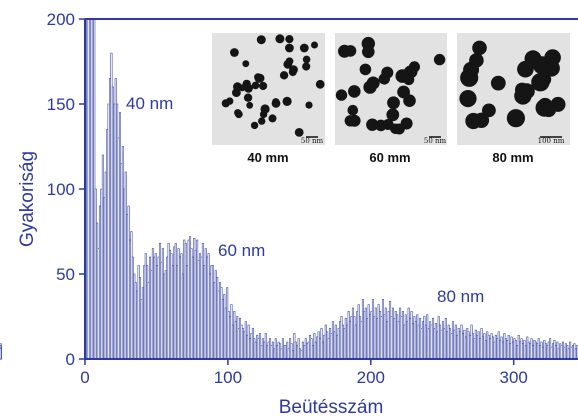  What do you see at coordinates (267, 157) in the screenshot?
I see `inset-caption-40: 40 mm` at bounding box center [267, 157].